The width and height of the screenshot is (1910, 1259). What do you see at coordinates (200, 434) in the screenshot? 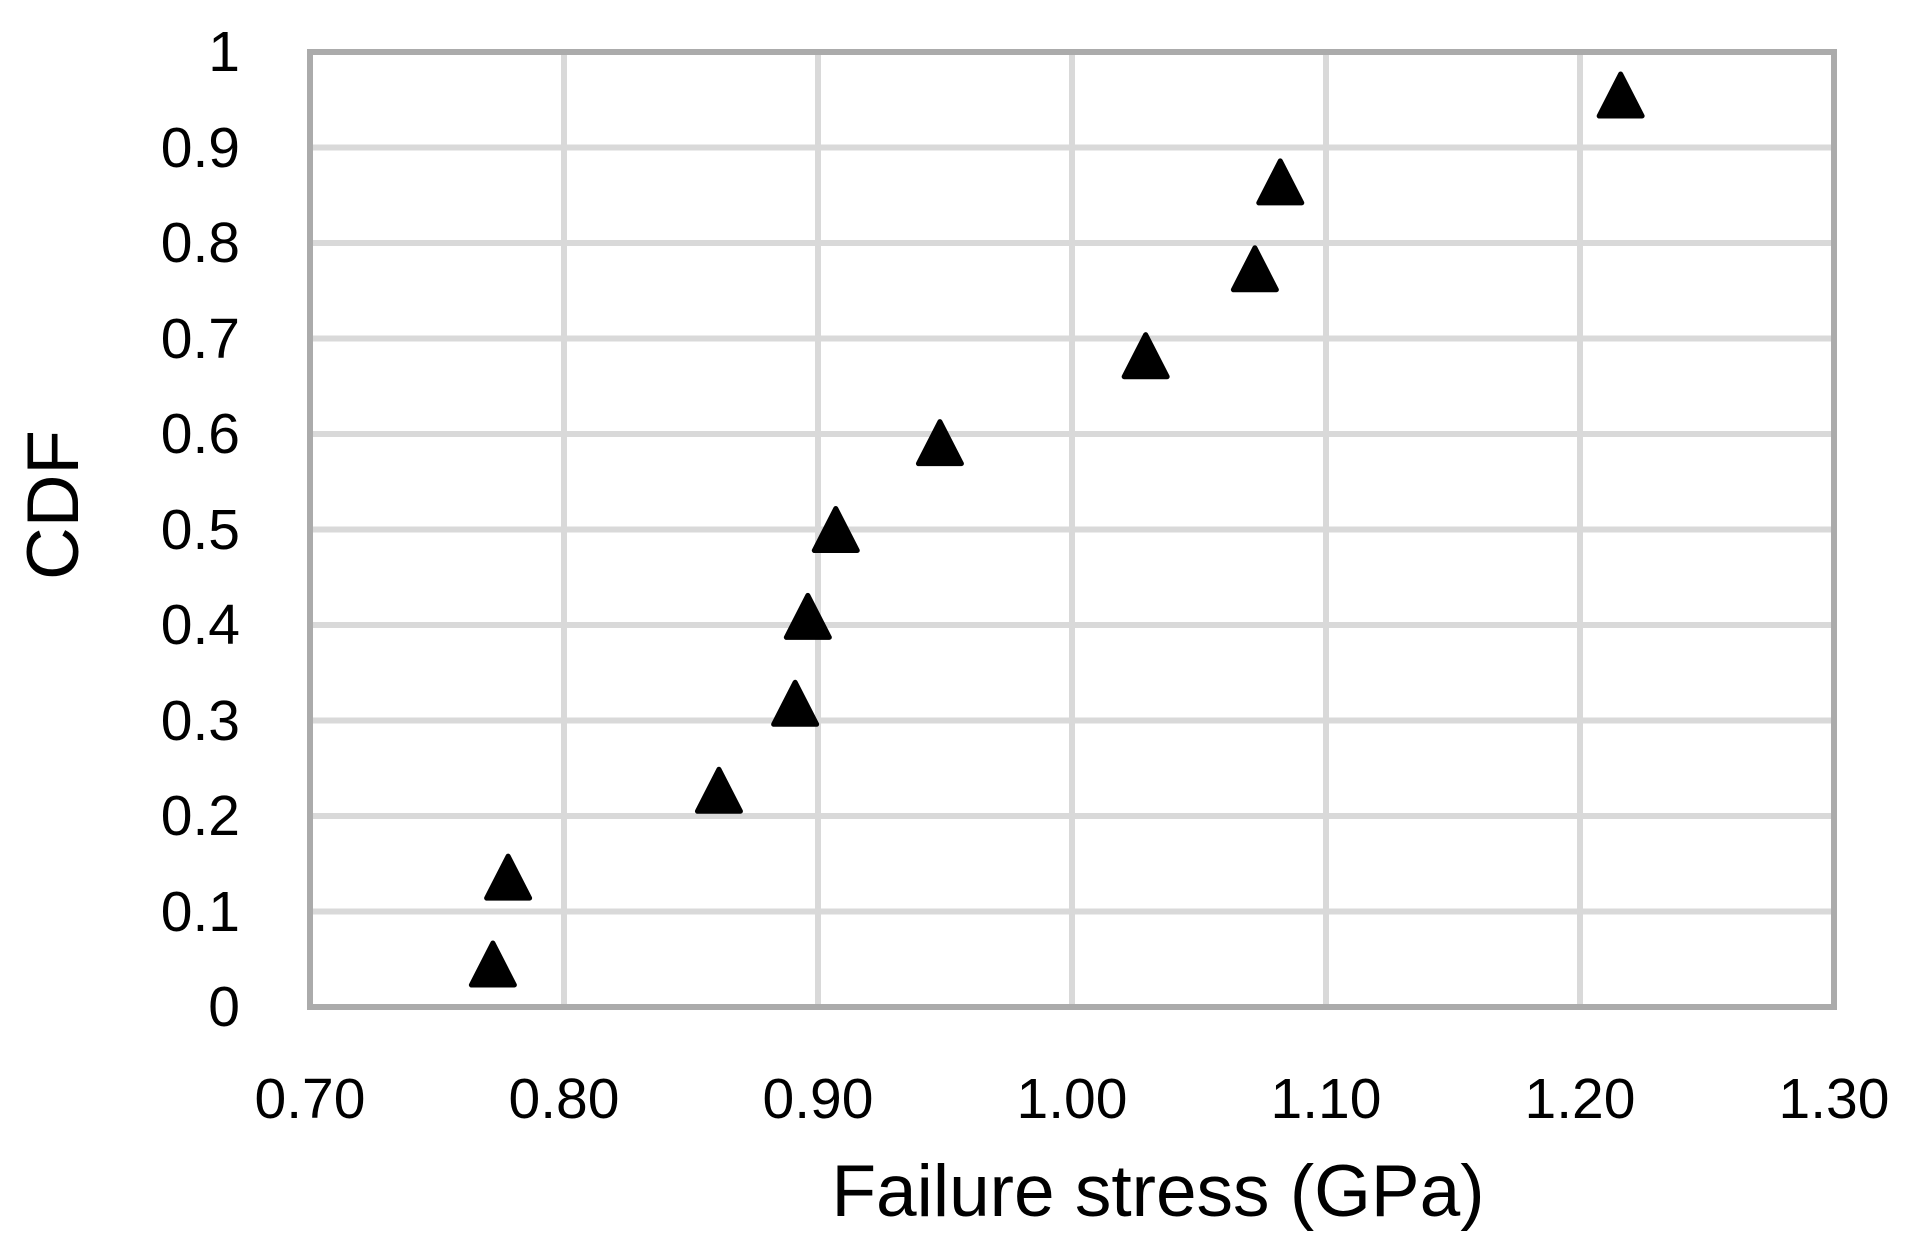
I see `y-axis-tick-label: 0.6` at bounding box center [200, 434].